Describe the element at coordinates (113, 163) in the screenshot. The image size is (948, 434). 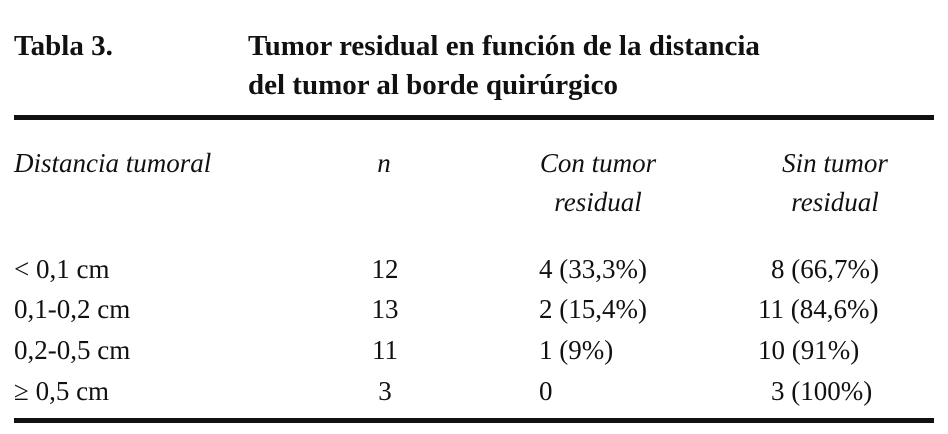
I see `header-distance: Distancia tumoral` at that location.